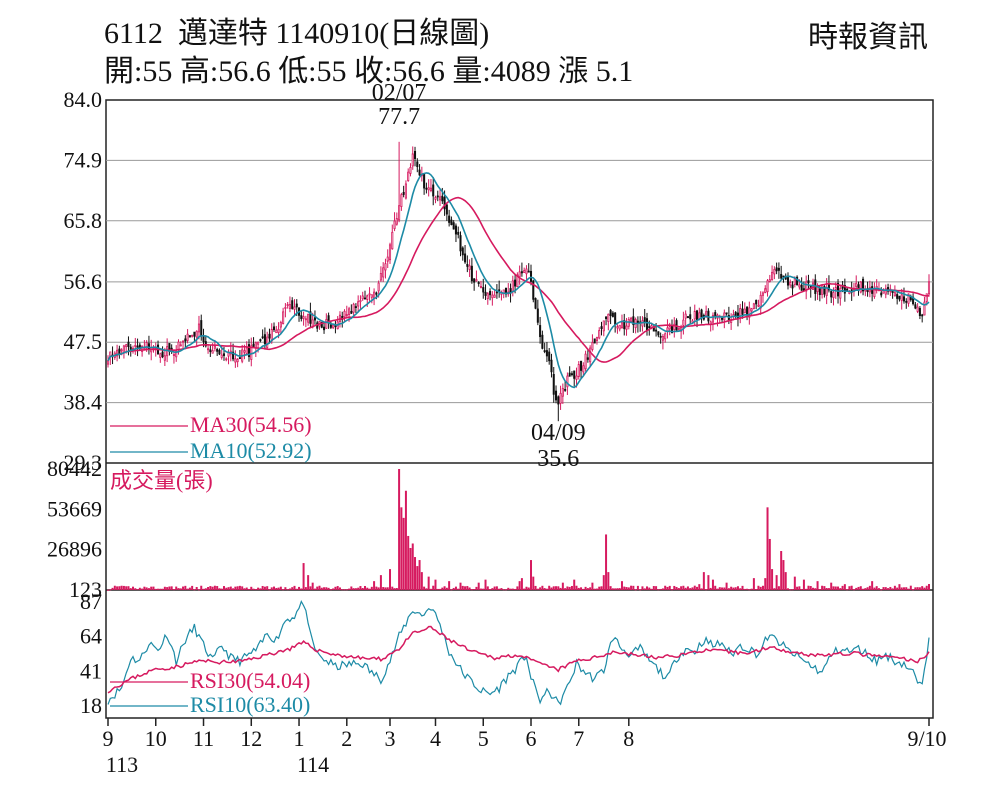 Image resolution: width=1000 pixels, height=800 pixels. What do you see at coordinates (83, 281) in the screenshot?
I see `price-y-tick: 56.6` at bounding box center [83, 281].